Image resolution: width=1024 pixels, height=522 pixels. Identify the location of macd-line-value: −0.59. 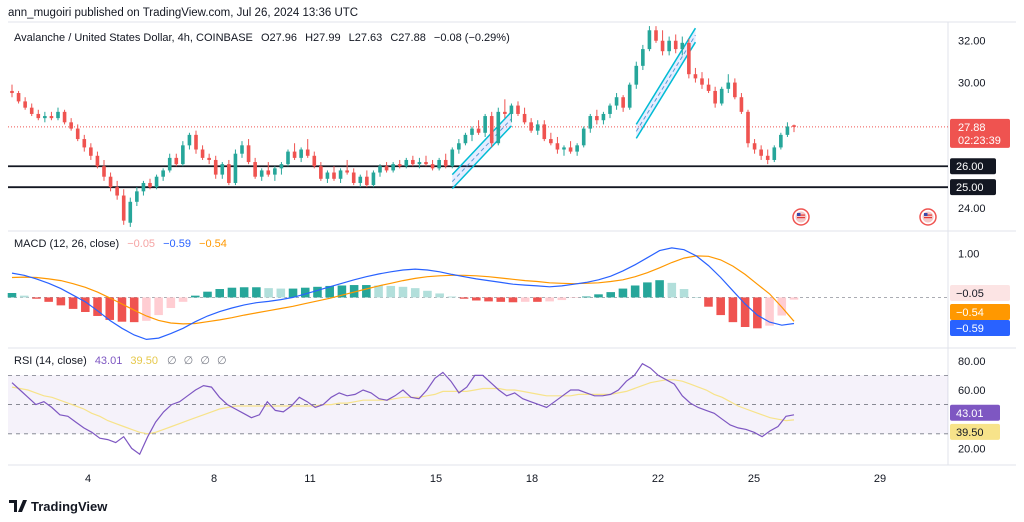
(177, 244).